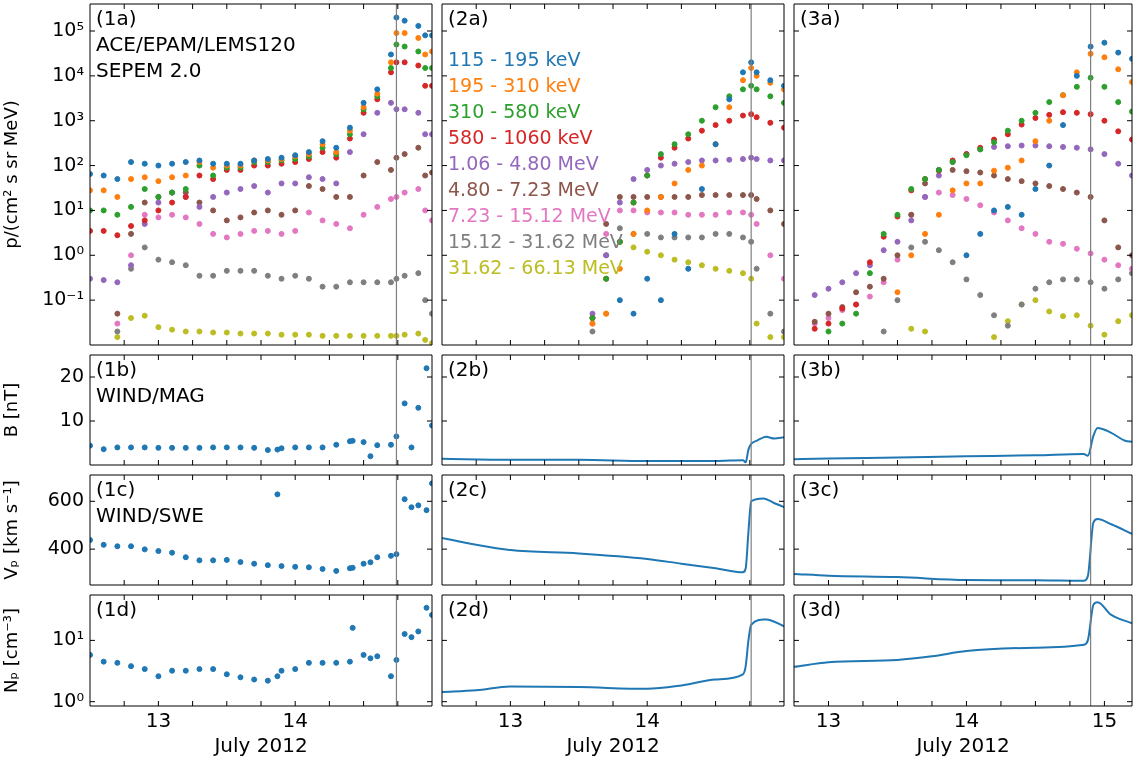  Describe the element at coordinates (68, 118) in the screenshot. I see `y-tick-label: 10³` at that location.